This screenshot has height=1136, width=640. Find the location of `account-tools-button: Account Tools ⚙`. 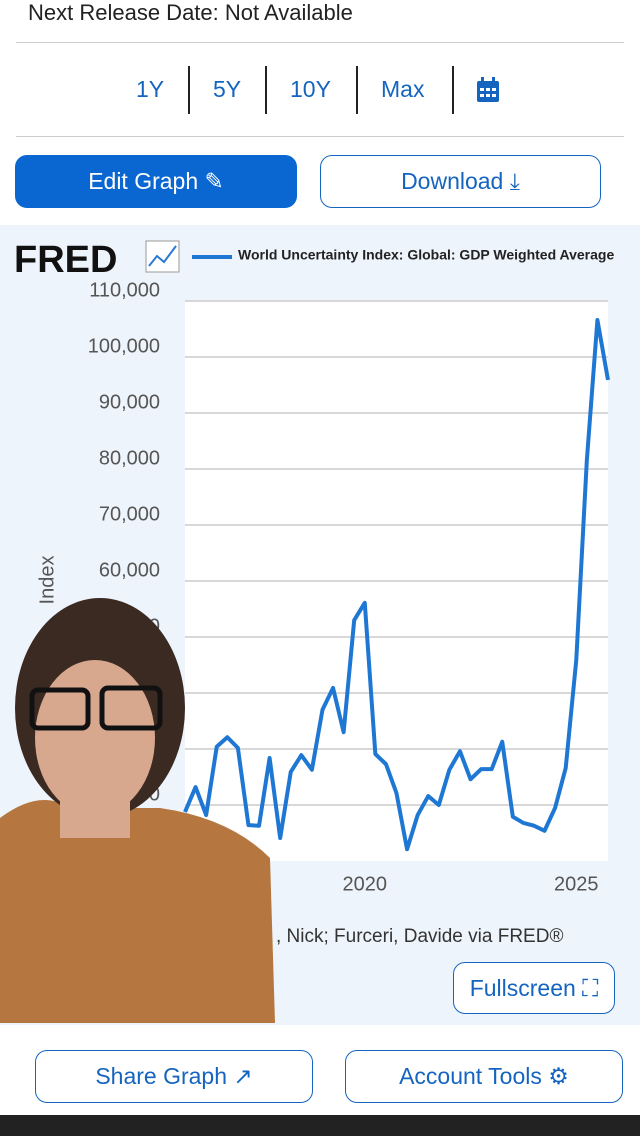

account-tools-button: Account Tools ⚙ is located at coordinates (484, 1076).